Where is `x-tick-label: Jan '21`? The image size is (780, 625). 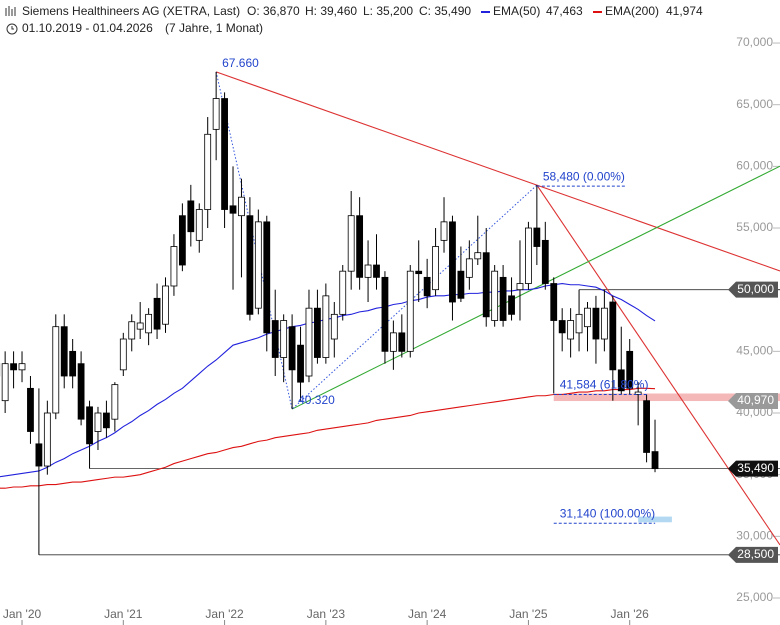
x-tick-label: Jan '21 is located at coordinates (123, 614).